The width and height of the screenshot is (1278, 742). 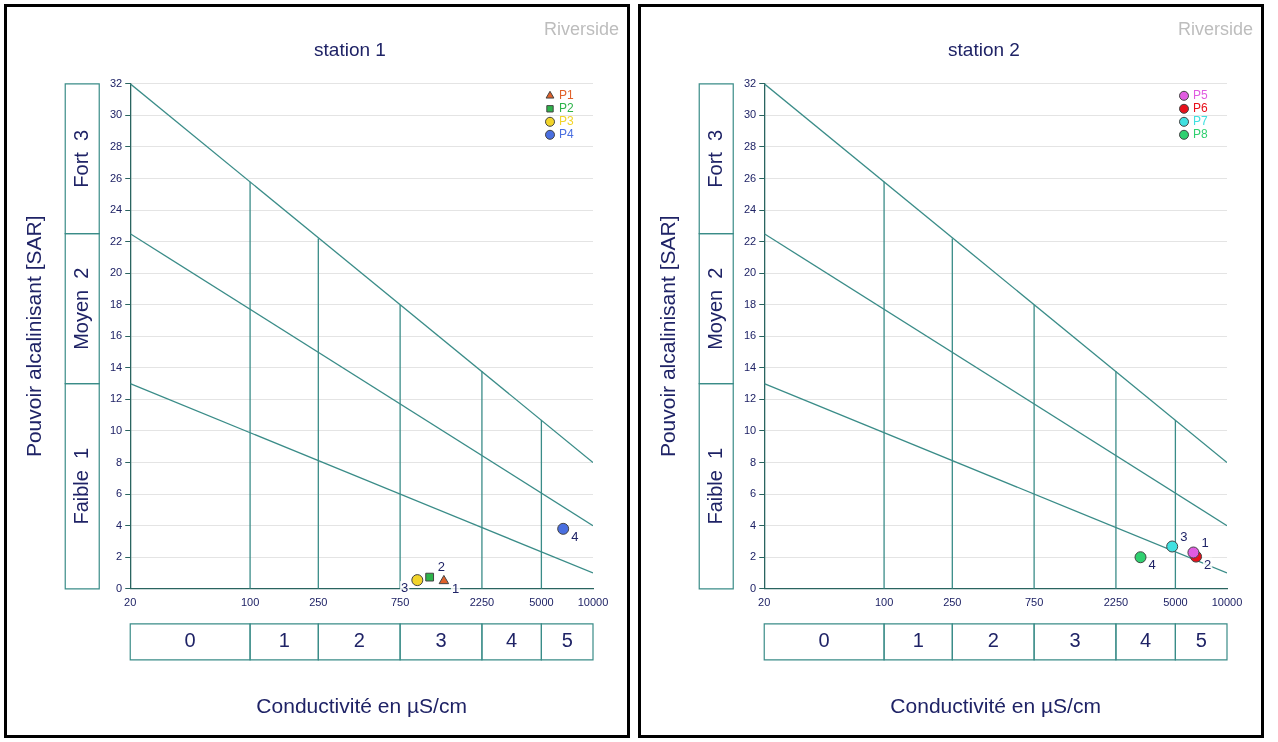 What do you see at coordinates (566, 121) in the screenshot?
I see `legend-label: P3` at bounding box center [566, 121].